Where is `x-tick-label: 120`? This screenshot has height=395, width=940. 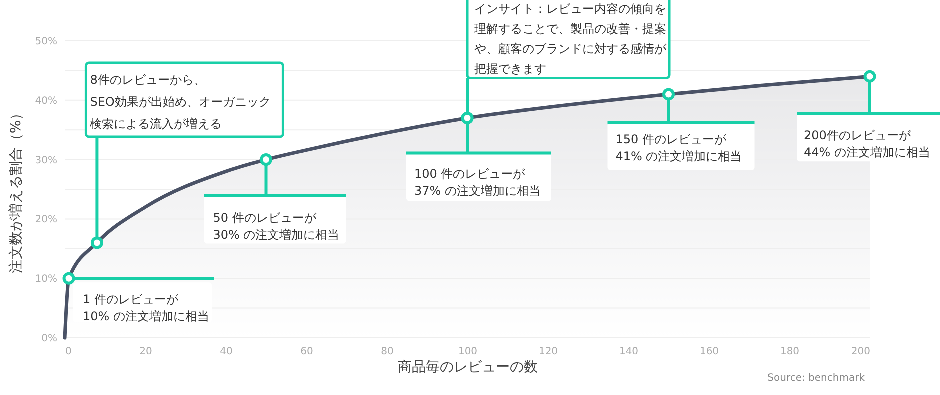 x-tick-label: 120 is located at coordinates (548, 352).